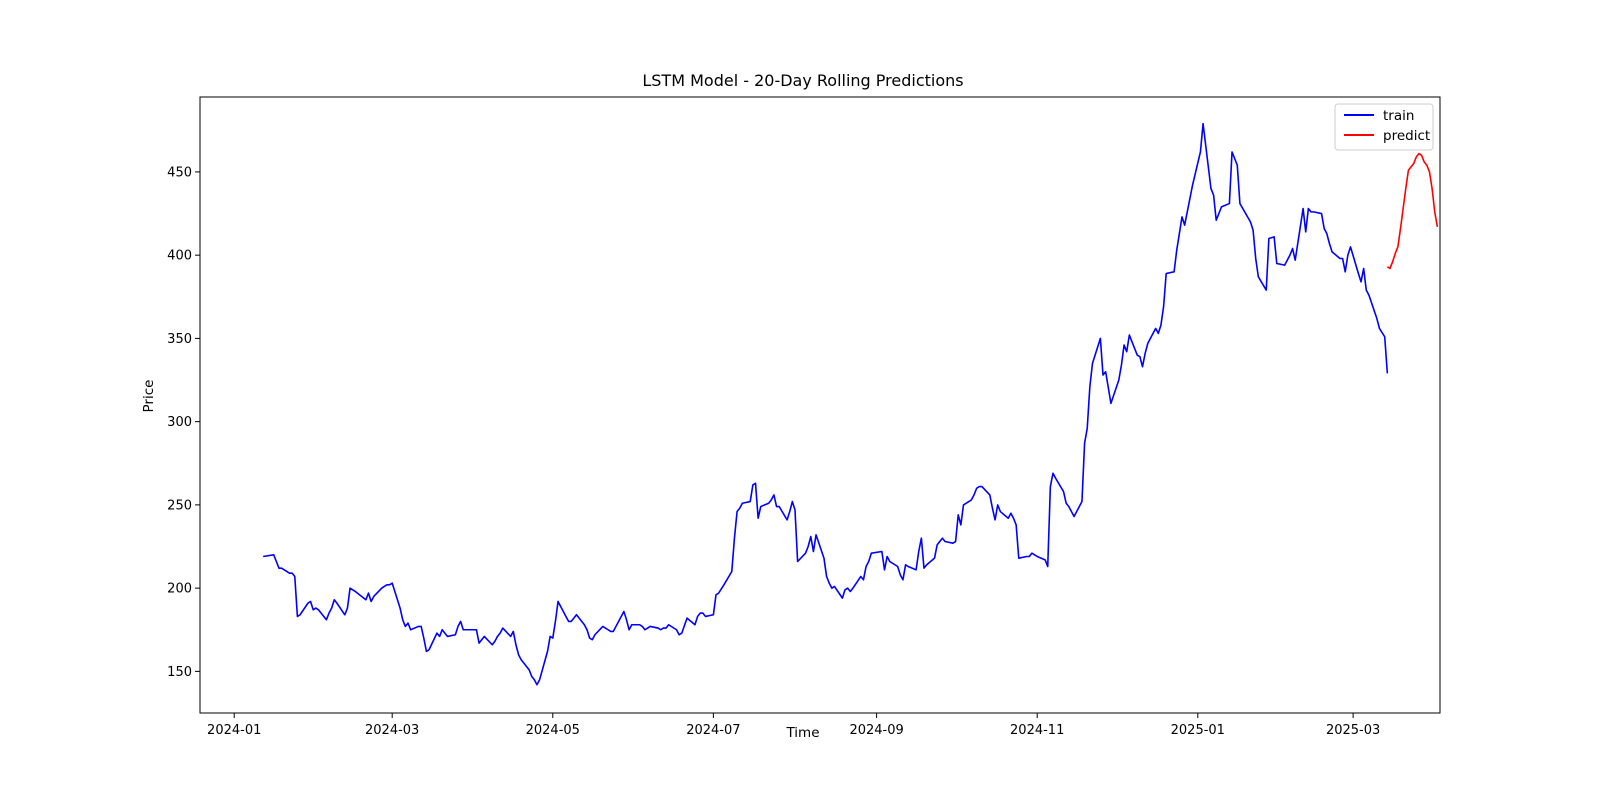  I want to click on legend-label-predict: predict, so click(1406, 136).